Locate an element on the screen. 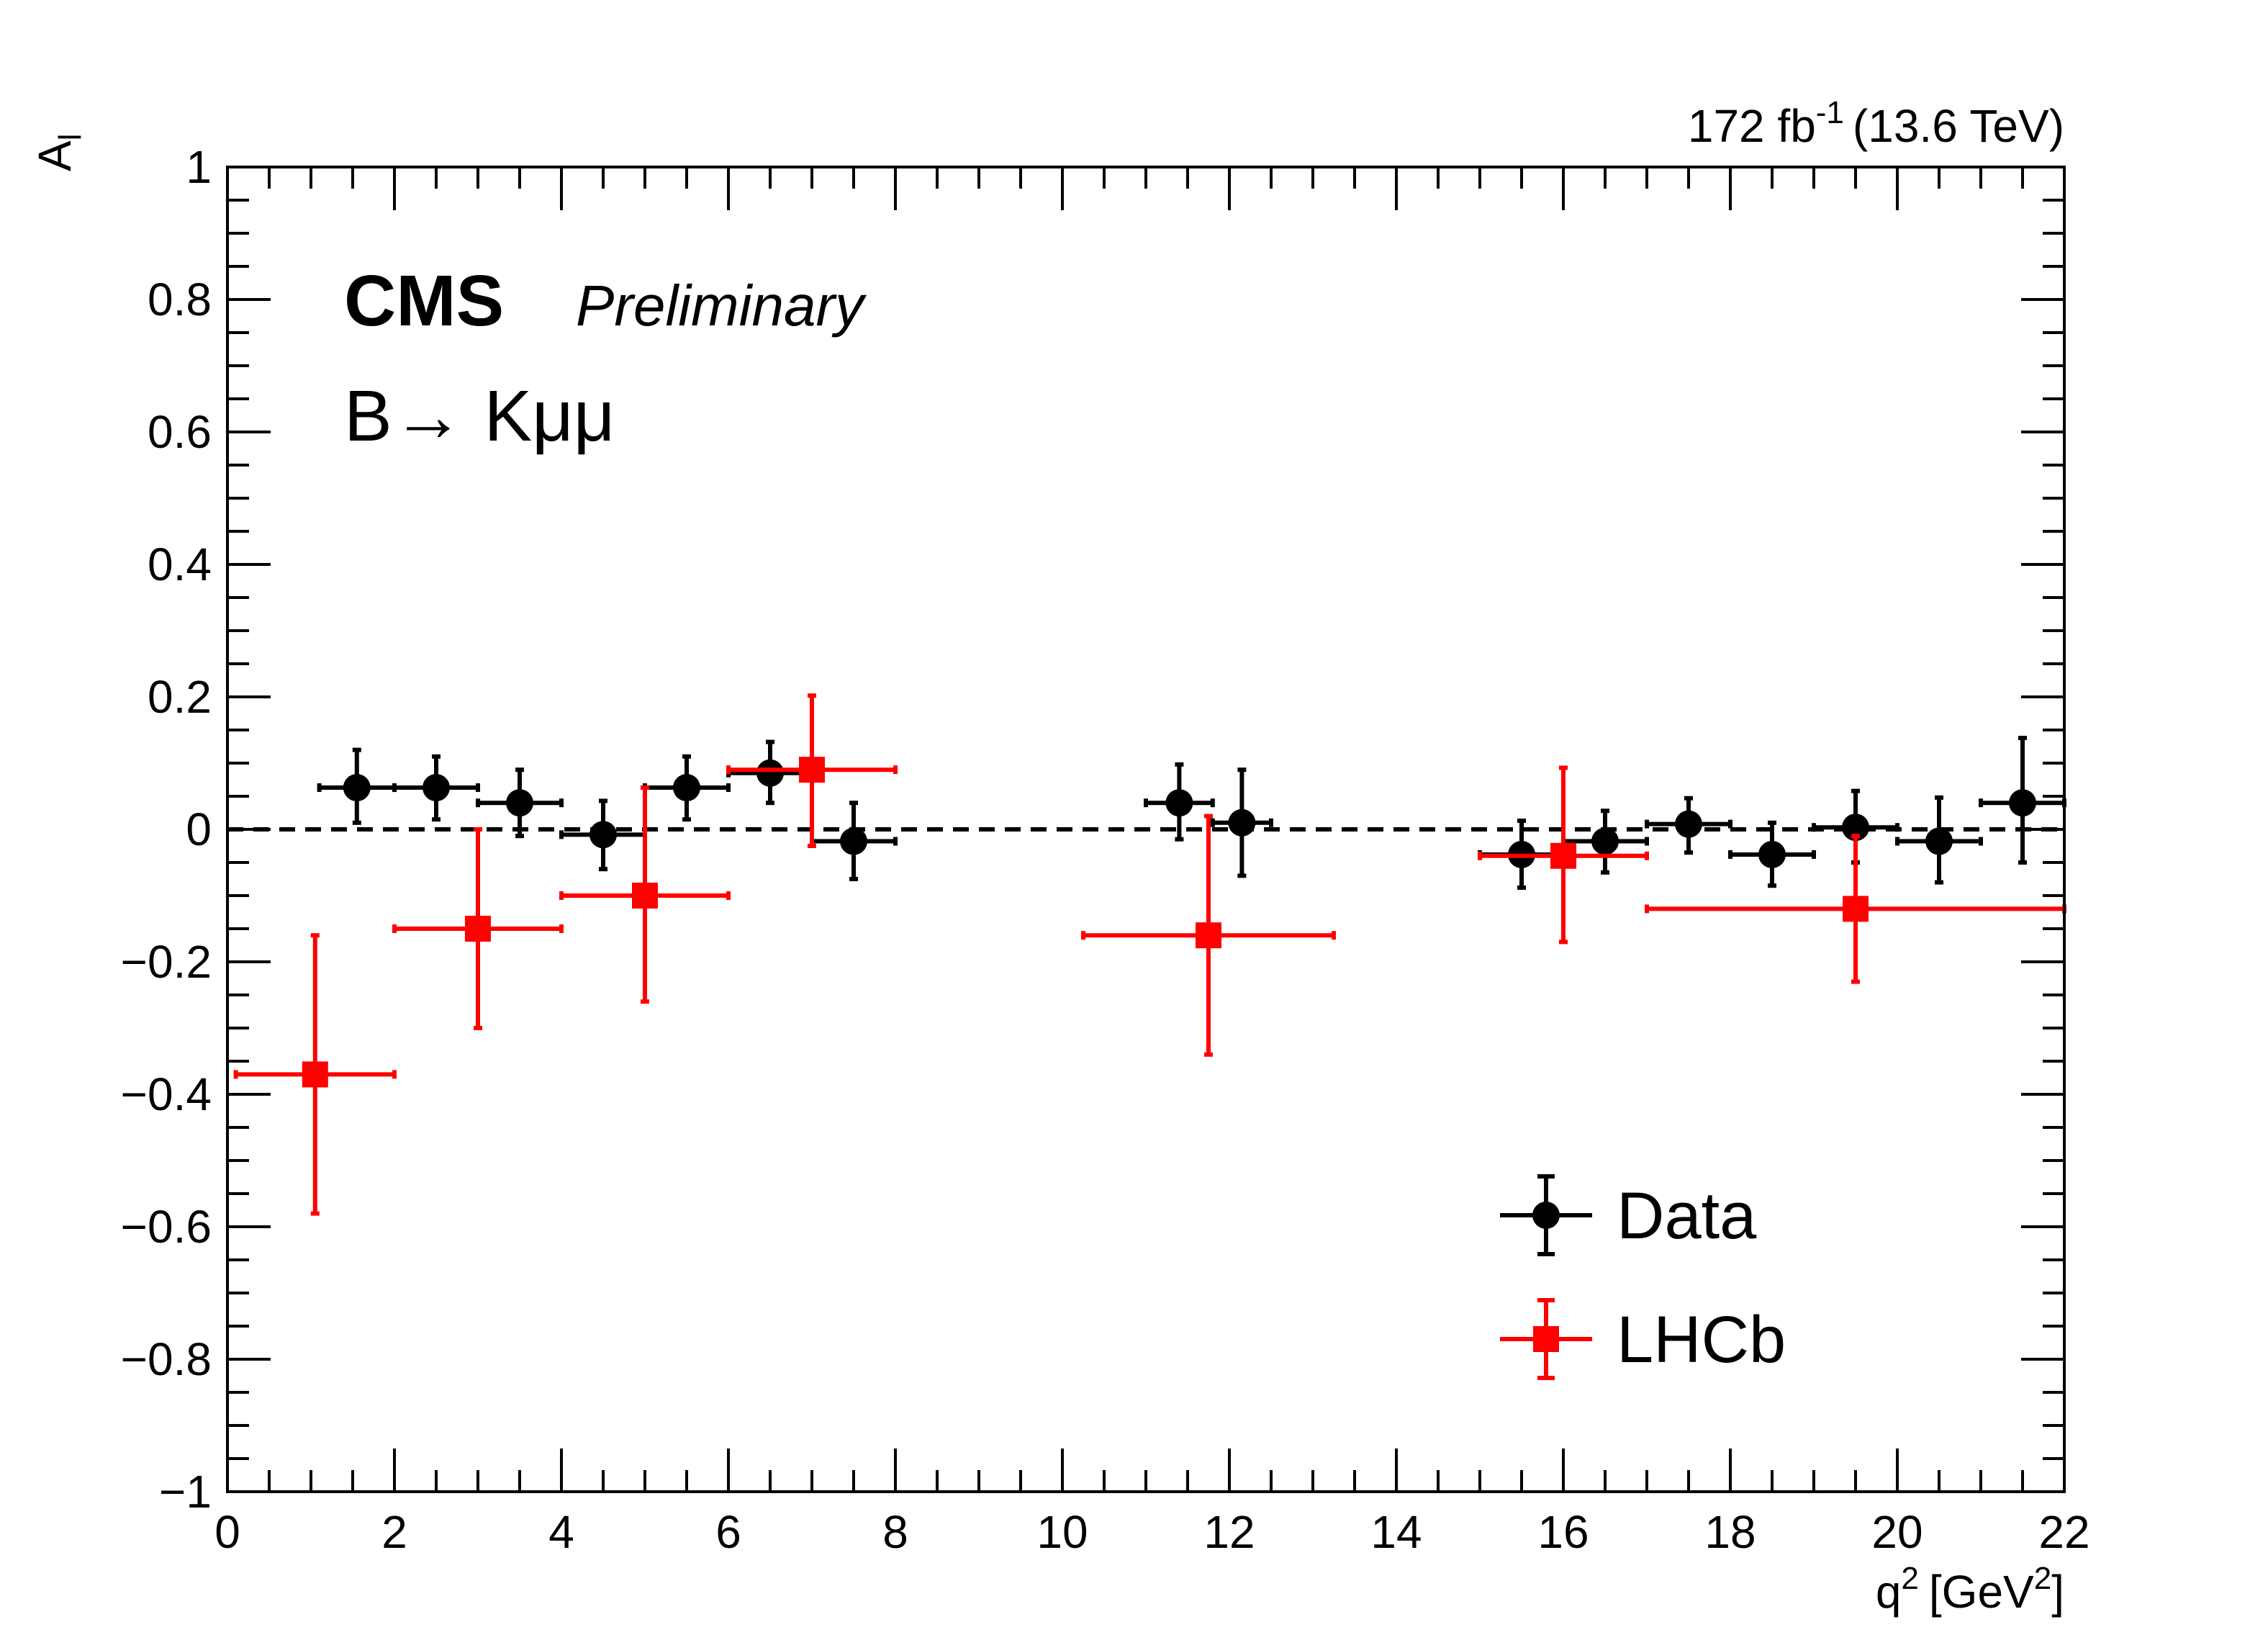 This screenshot has height=1640, width=2268. x-tick-label: 8 is located at coordinates (895, 1532).